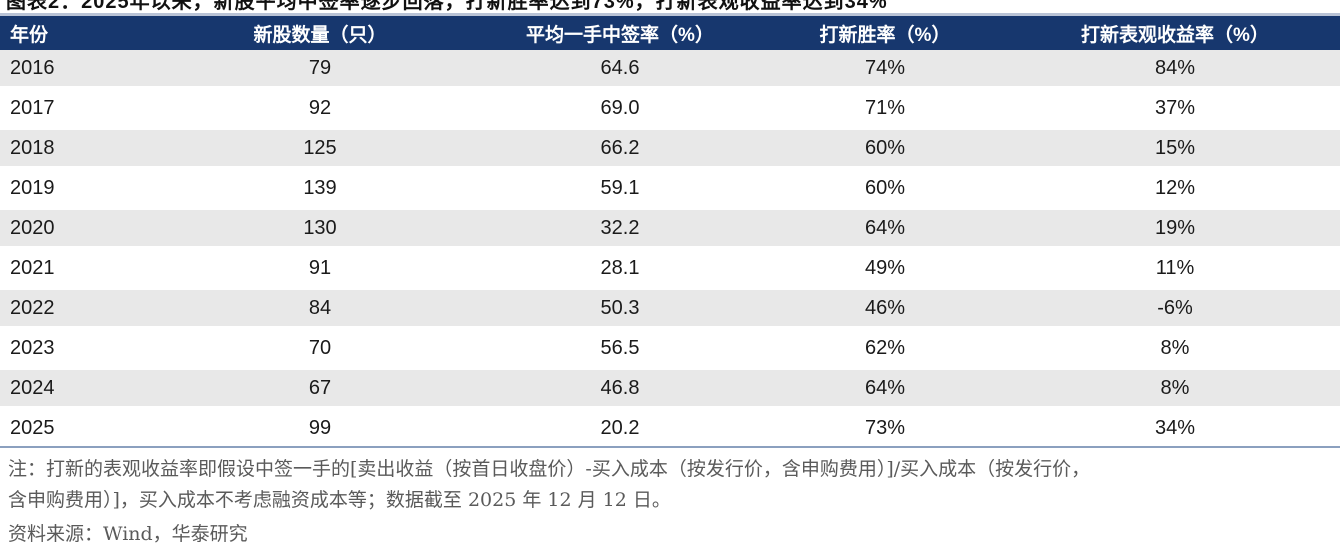 The width and height of the screenshot is (1340, 560). What do you see at coordinates (320, 230) in the screenshot?
I see `value-cell: 130` at bounding box center [320, 230].